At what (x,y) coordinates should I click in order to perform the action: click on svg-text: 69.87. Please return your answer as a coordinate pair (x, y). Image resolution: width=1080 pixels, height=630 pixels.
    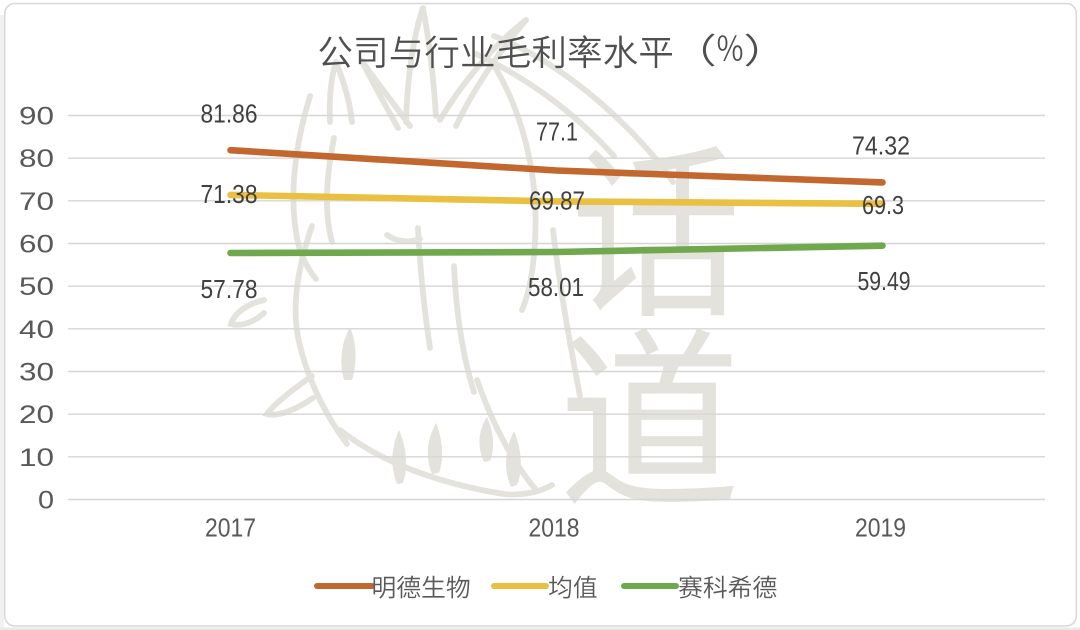
    Looking at the image, I should click on (557, 202).